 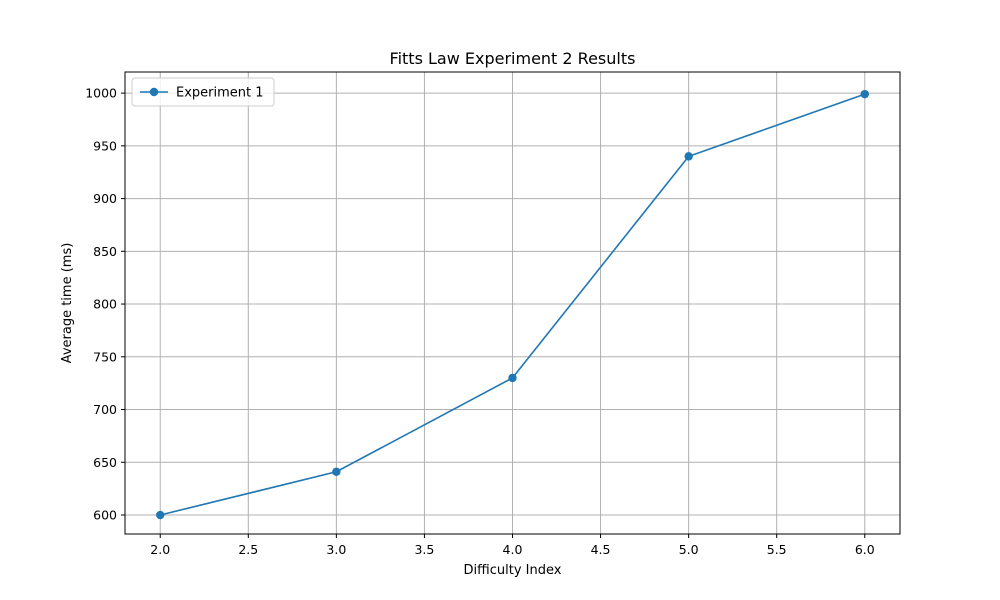 What do you see at coordinates (777, 549) in the screenshot?
I see `x-tick-label: 5.5` at bounding box center [777, 549].